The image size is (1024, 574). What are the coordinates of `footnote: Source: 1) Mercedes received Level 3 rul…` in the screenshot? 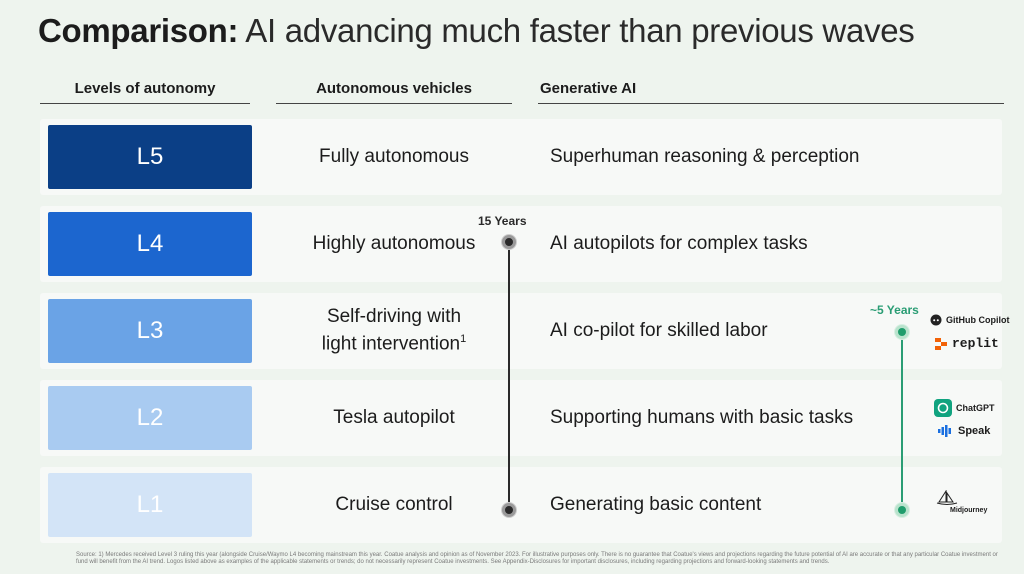 It's located at (537, 558).